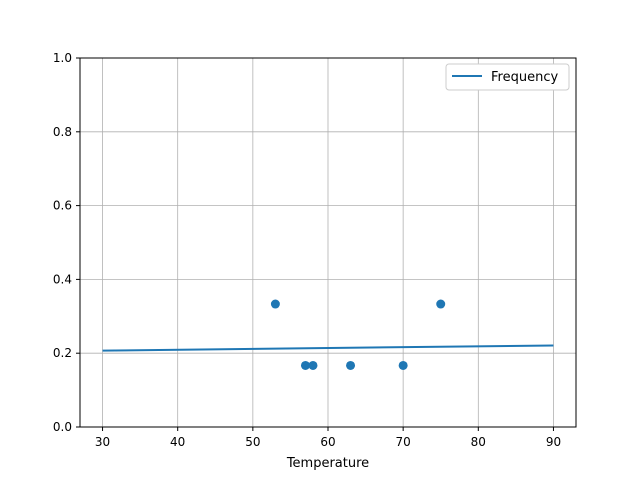  I want to click on line-series, so click(328, 348).